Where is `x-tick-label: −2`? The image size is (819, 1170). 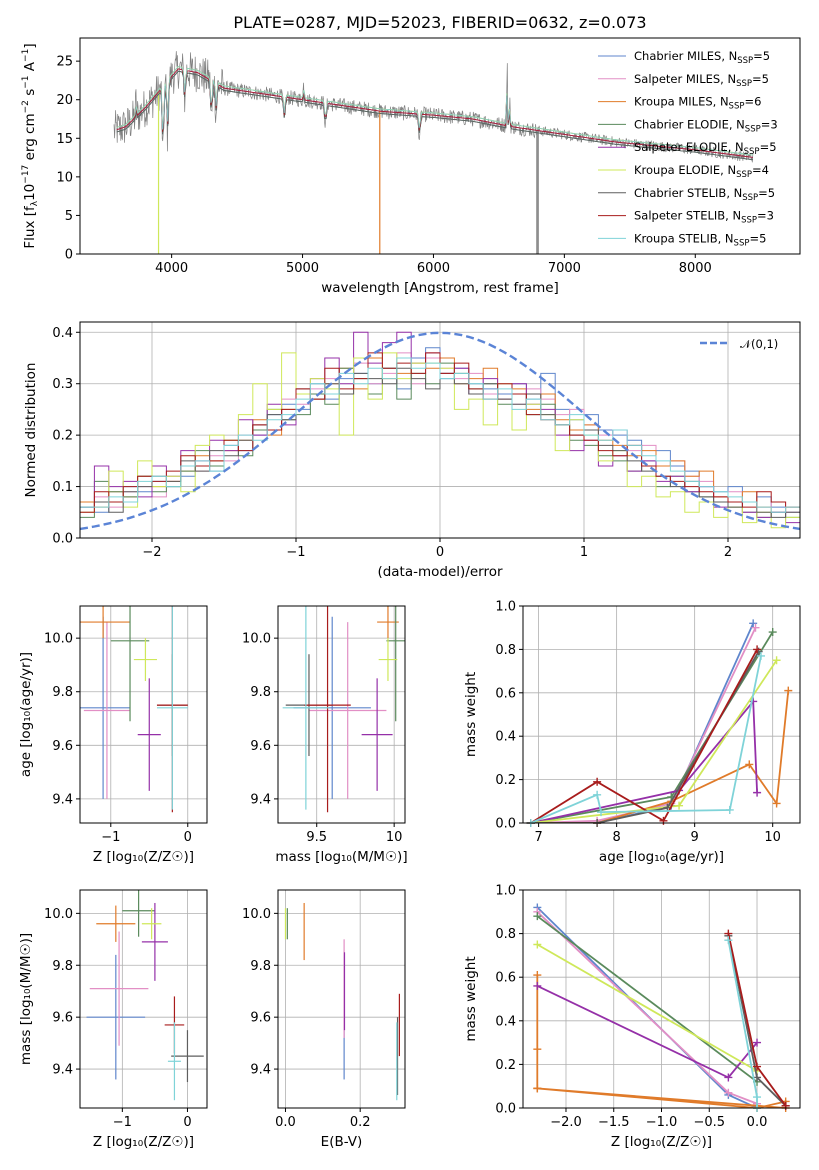 x-tick-label: −2 is located at coordinates (151, 552).